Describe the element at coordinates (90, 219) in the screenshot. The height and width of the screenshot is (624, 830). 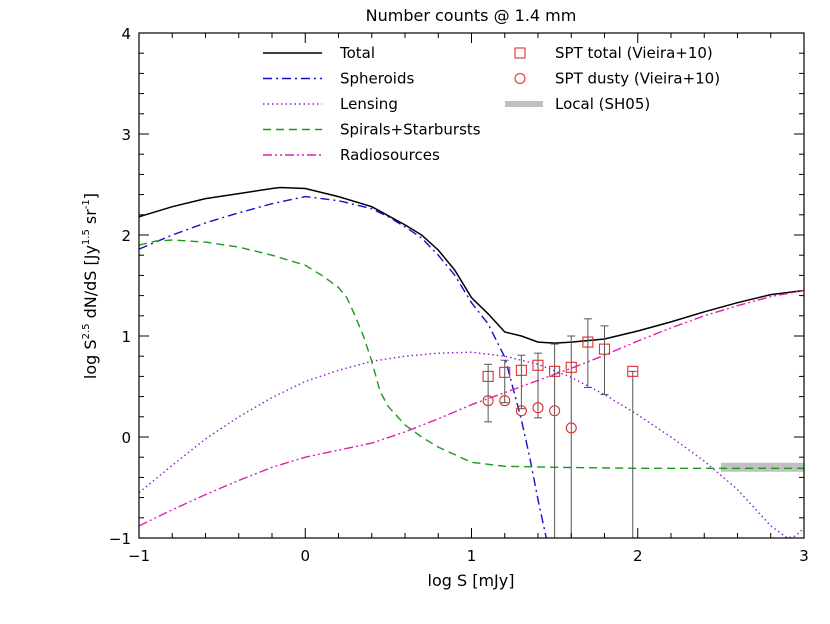
I see `y-label-part-3: sr` at that location.